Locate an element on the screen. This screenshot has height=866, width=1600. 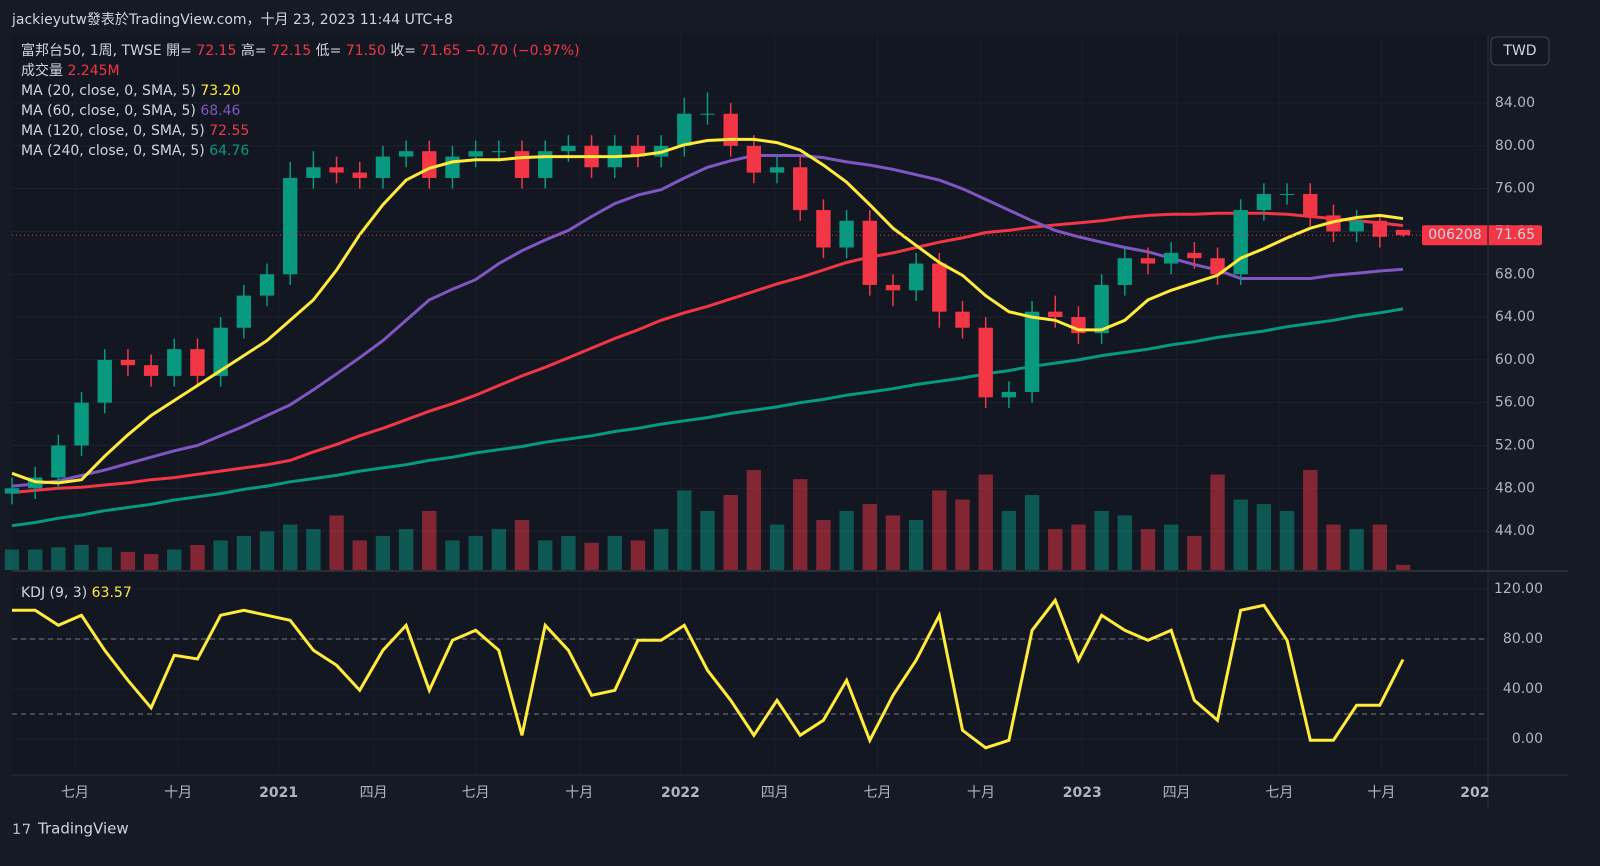
legend-row: KDJ (9, 3) 63.57 is located at coordinates (76, 593).